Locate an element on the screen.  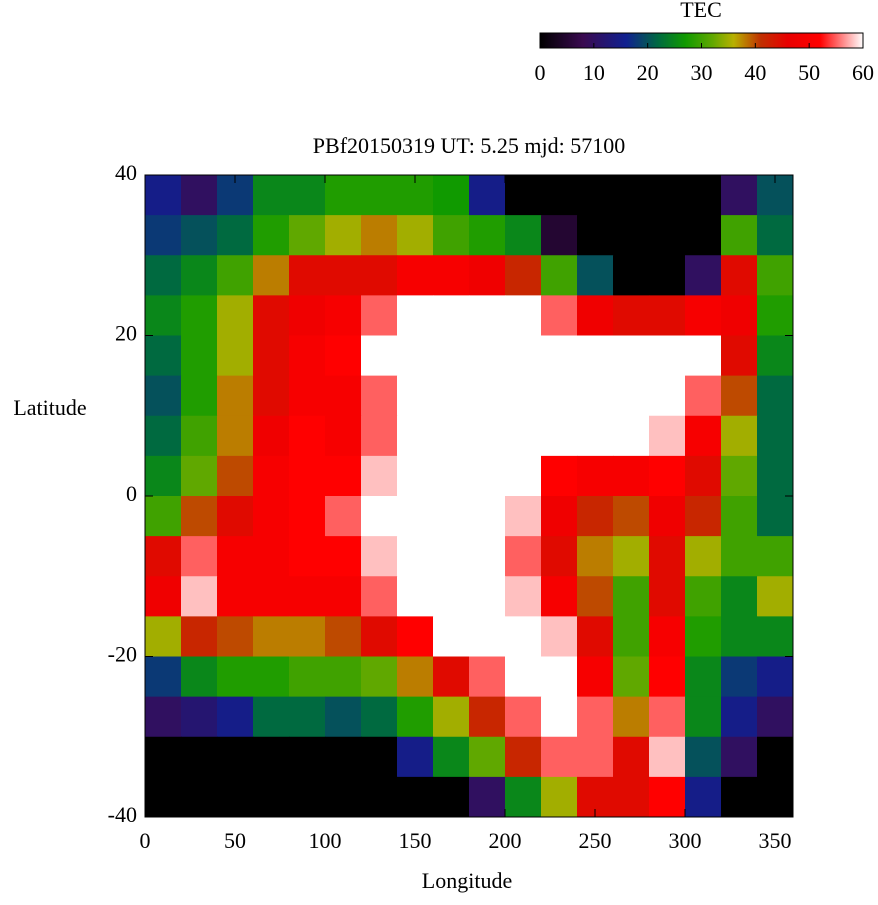
x-tick-label: 350 is located at coordinates (775, 840).